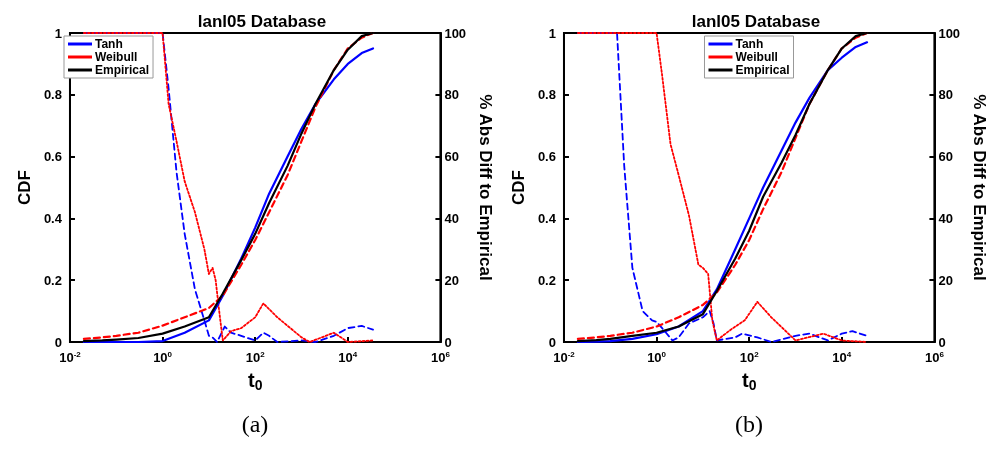 The height and width of the screenshot is (450, 1005). What do you see at coordinates (749, 424) in the screenshot?
I see `text: (b)` at bounding box center [749, 424].